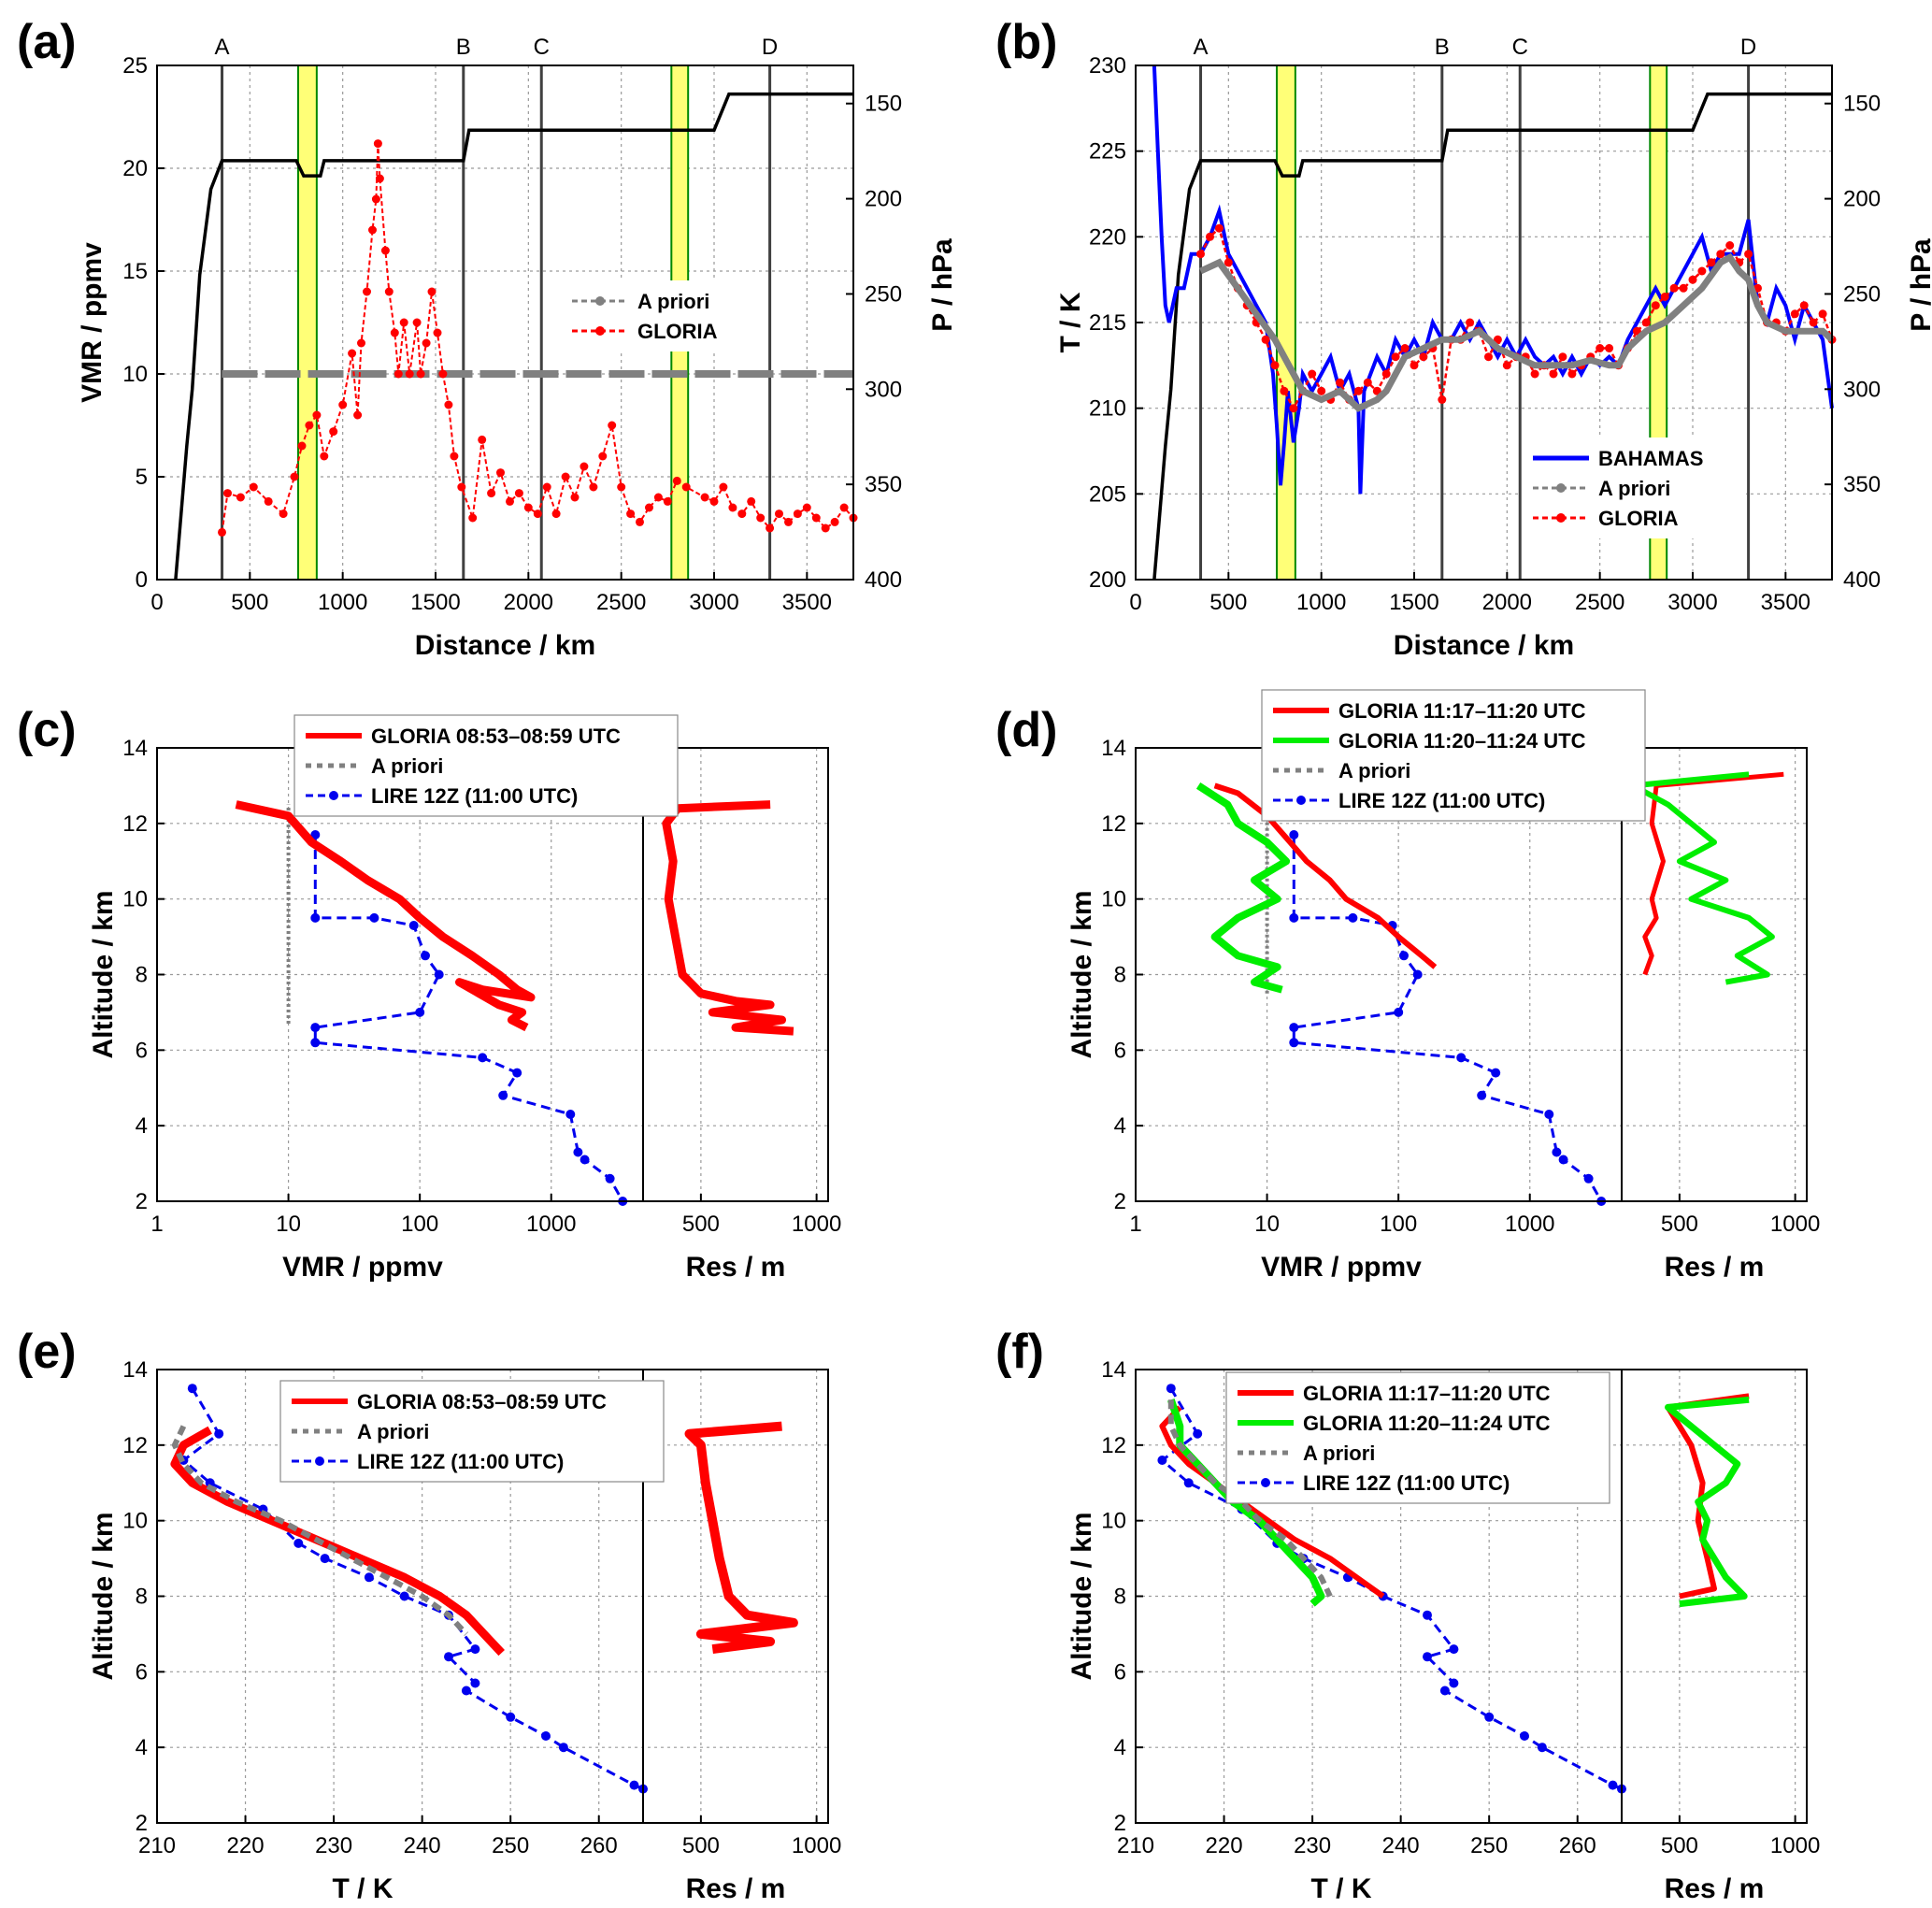 This screenshot has height=1908, width=1932. I want to click on xtick-label-0: 210, so click(157, 1845).